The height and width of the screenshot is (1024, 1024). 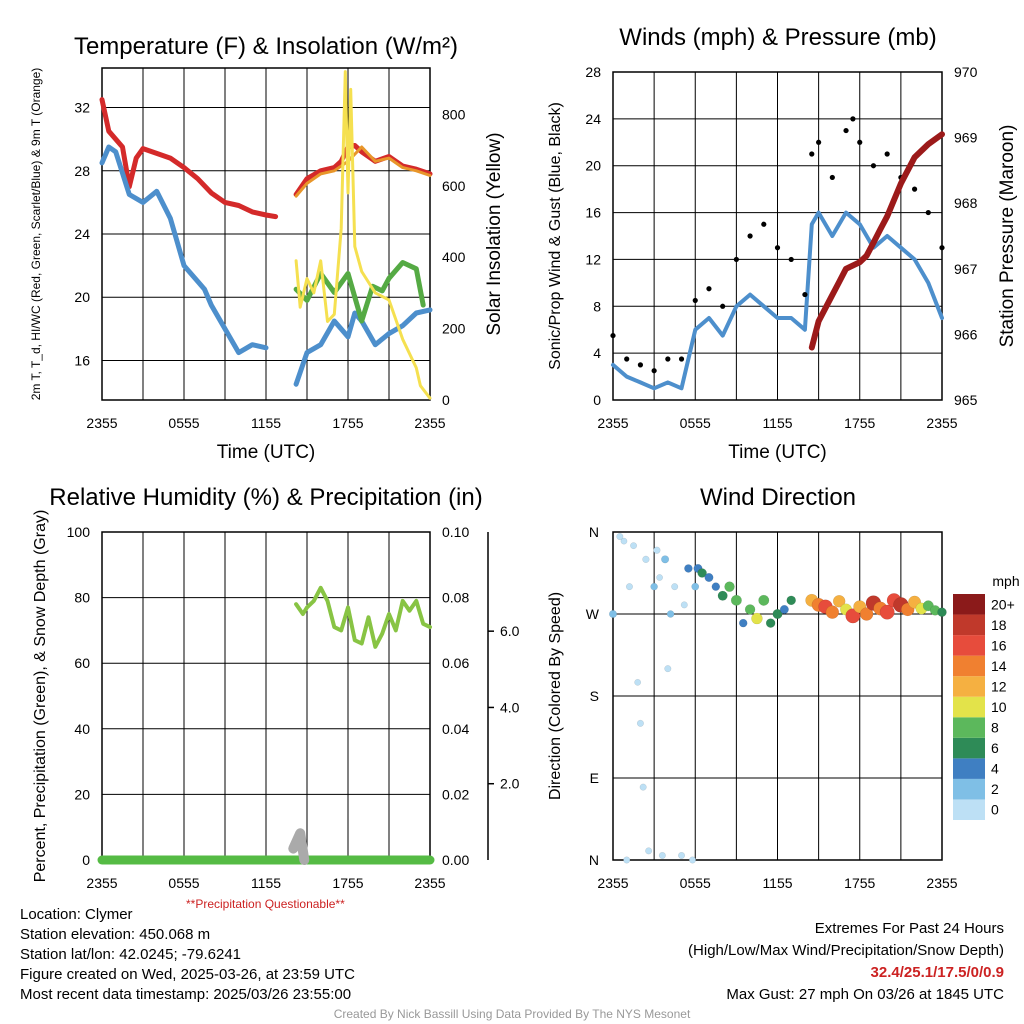 I want to click on chart-title: Temperature (F) & Insolation (W/m²), so click(x=266, y=46).